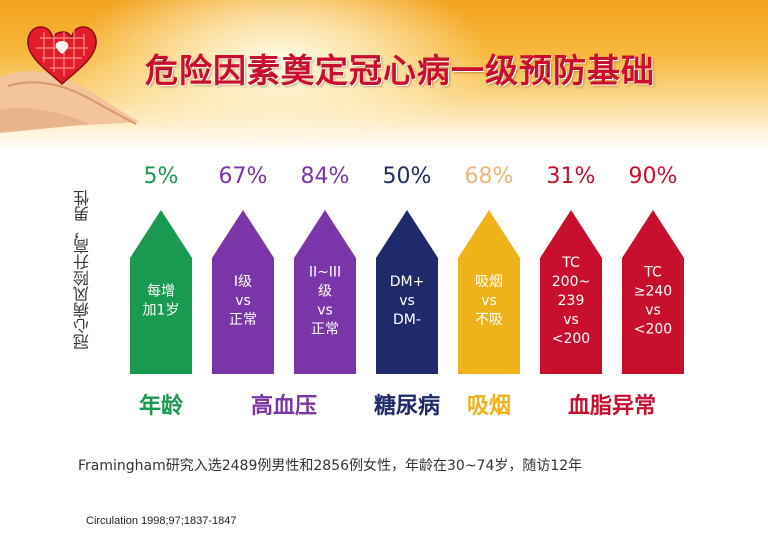  What do you see at coordinates (407, 320) in the screenshot?
I see `bar-inner-label: DM-` at bounding box center [407, 320].